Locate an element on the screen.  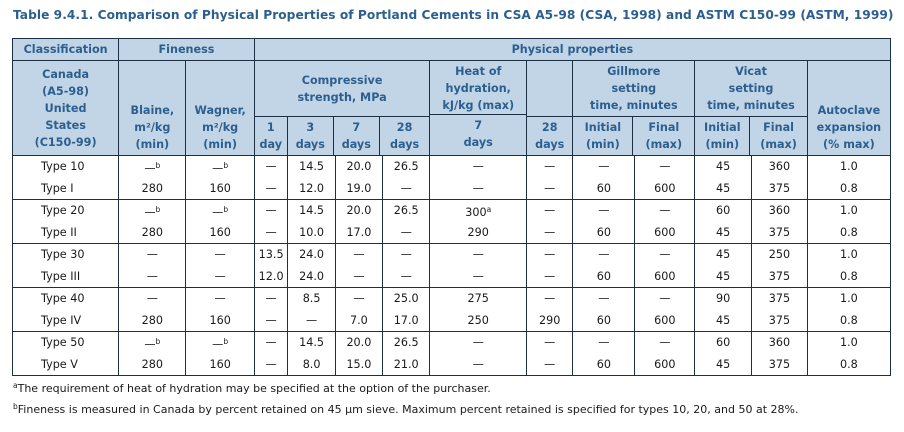
table-row: Type 10 —b —b —14.5 20.0 26.5— — — —45 360 1.0 is located at coordinates (451, 166).